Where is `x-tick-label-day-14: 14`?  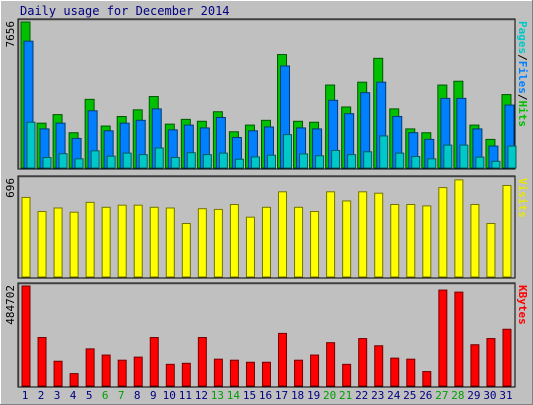
x-tick-label-day-14: 14 is located at coordinates (234, 395).